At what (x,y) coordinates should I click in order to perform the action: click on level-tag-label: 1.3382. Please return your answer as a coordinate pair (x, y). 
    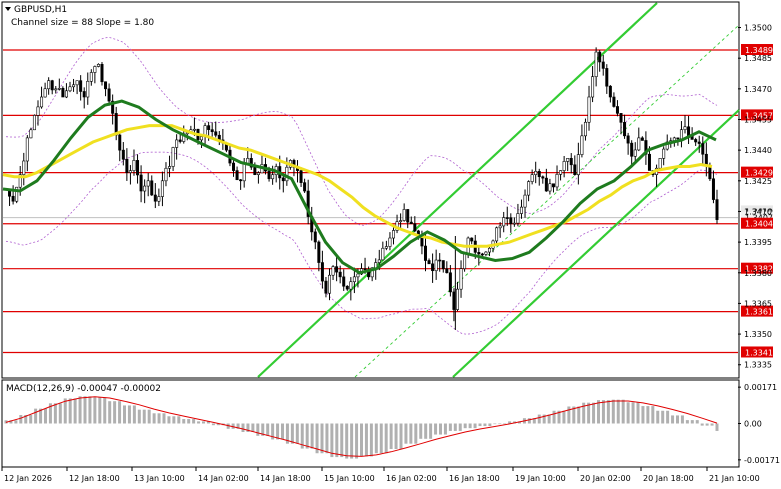
    Looking at the image, I should click on (759, 269).